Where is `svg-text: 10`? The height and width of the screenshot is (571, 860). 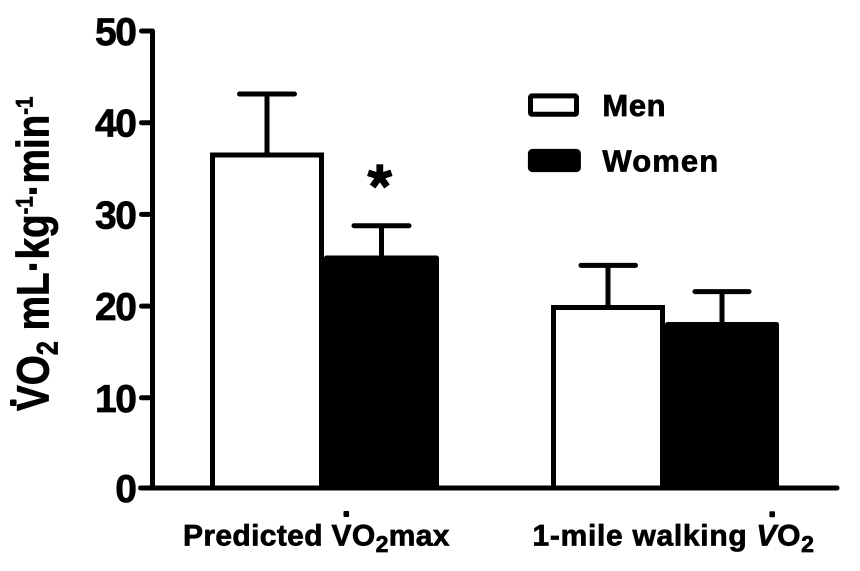 svg-text: 10 is located at coordinates (116, 399).